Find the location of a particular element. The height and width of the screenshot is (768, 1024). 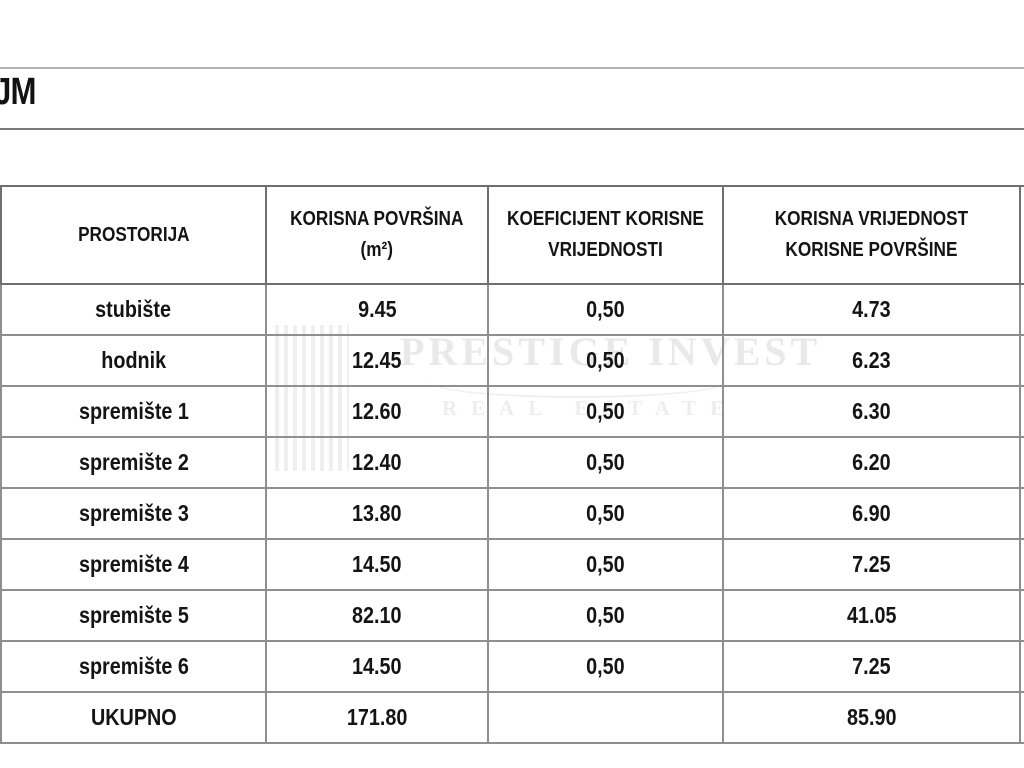

table-row: spremište 3 13.80 0,50 6.90 is located at coordinates (512, 513).